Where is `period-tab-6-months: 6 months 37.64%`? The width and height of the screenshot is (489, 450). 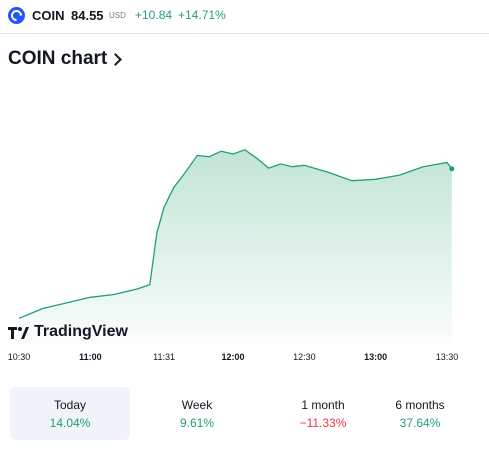
period-tab-6-months: 6 months 37.64% is located at coordinates (420, 413).